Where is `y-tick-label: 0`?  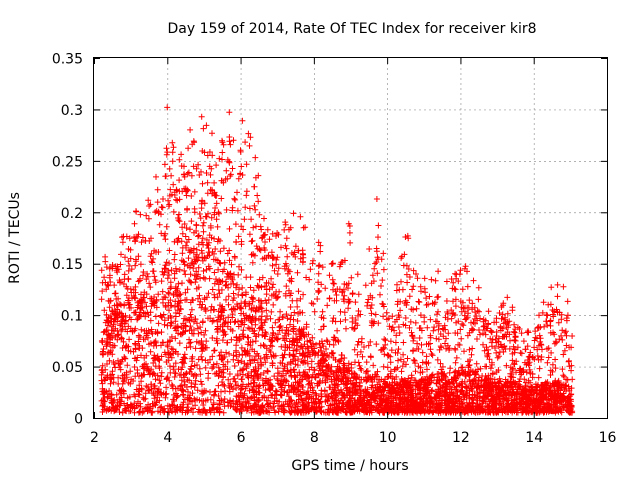
y-tick-label: 0 is located at coordinates (78, 420).